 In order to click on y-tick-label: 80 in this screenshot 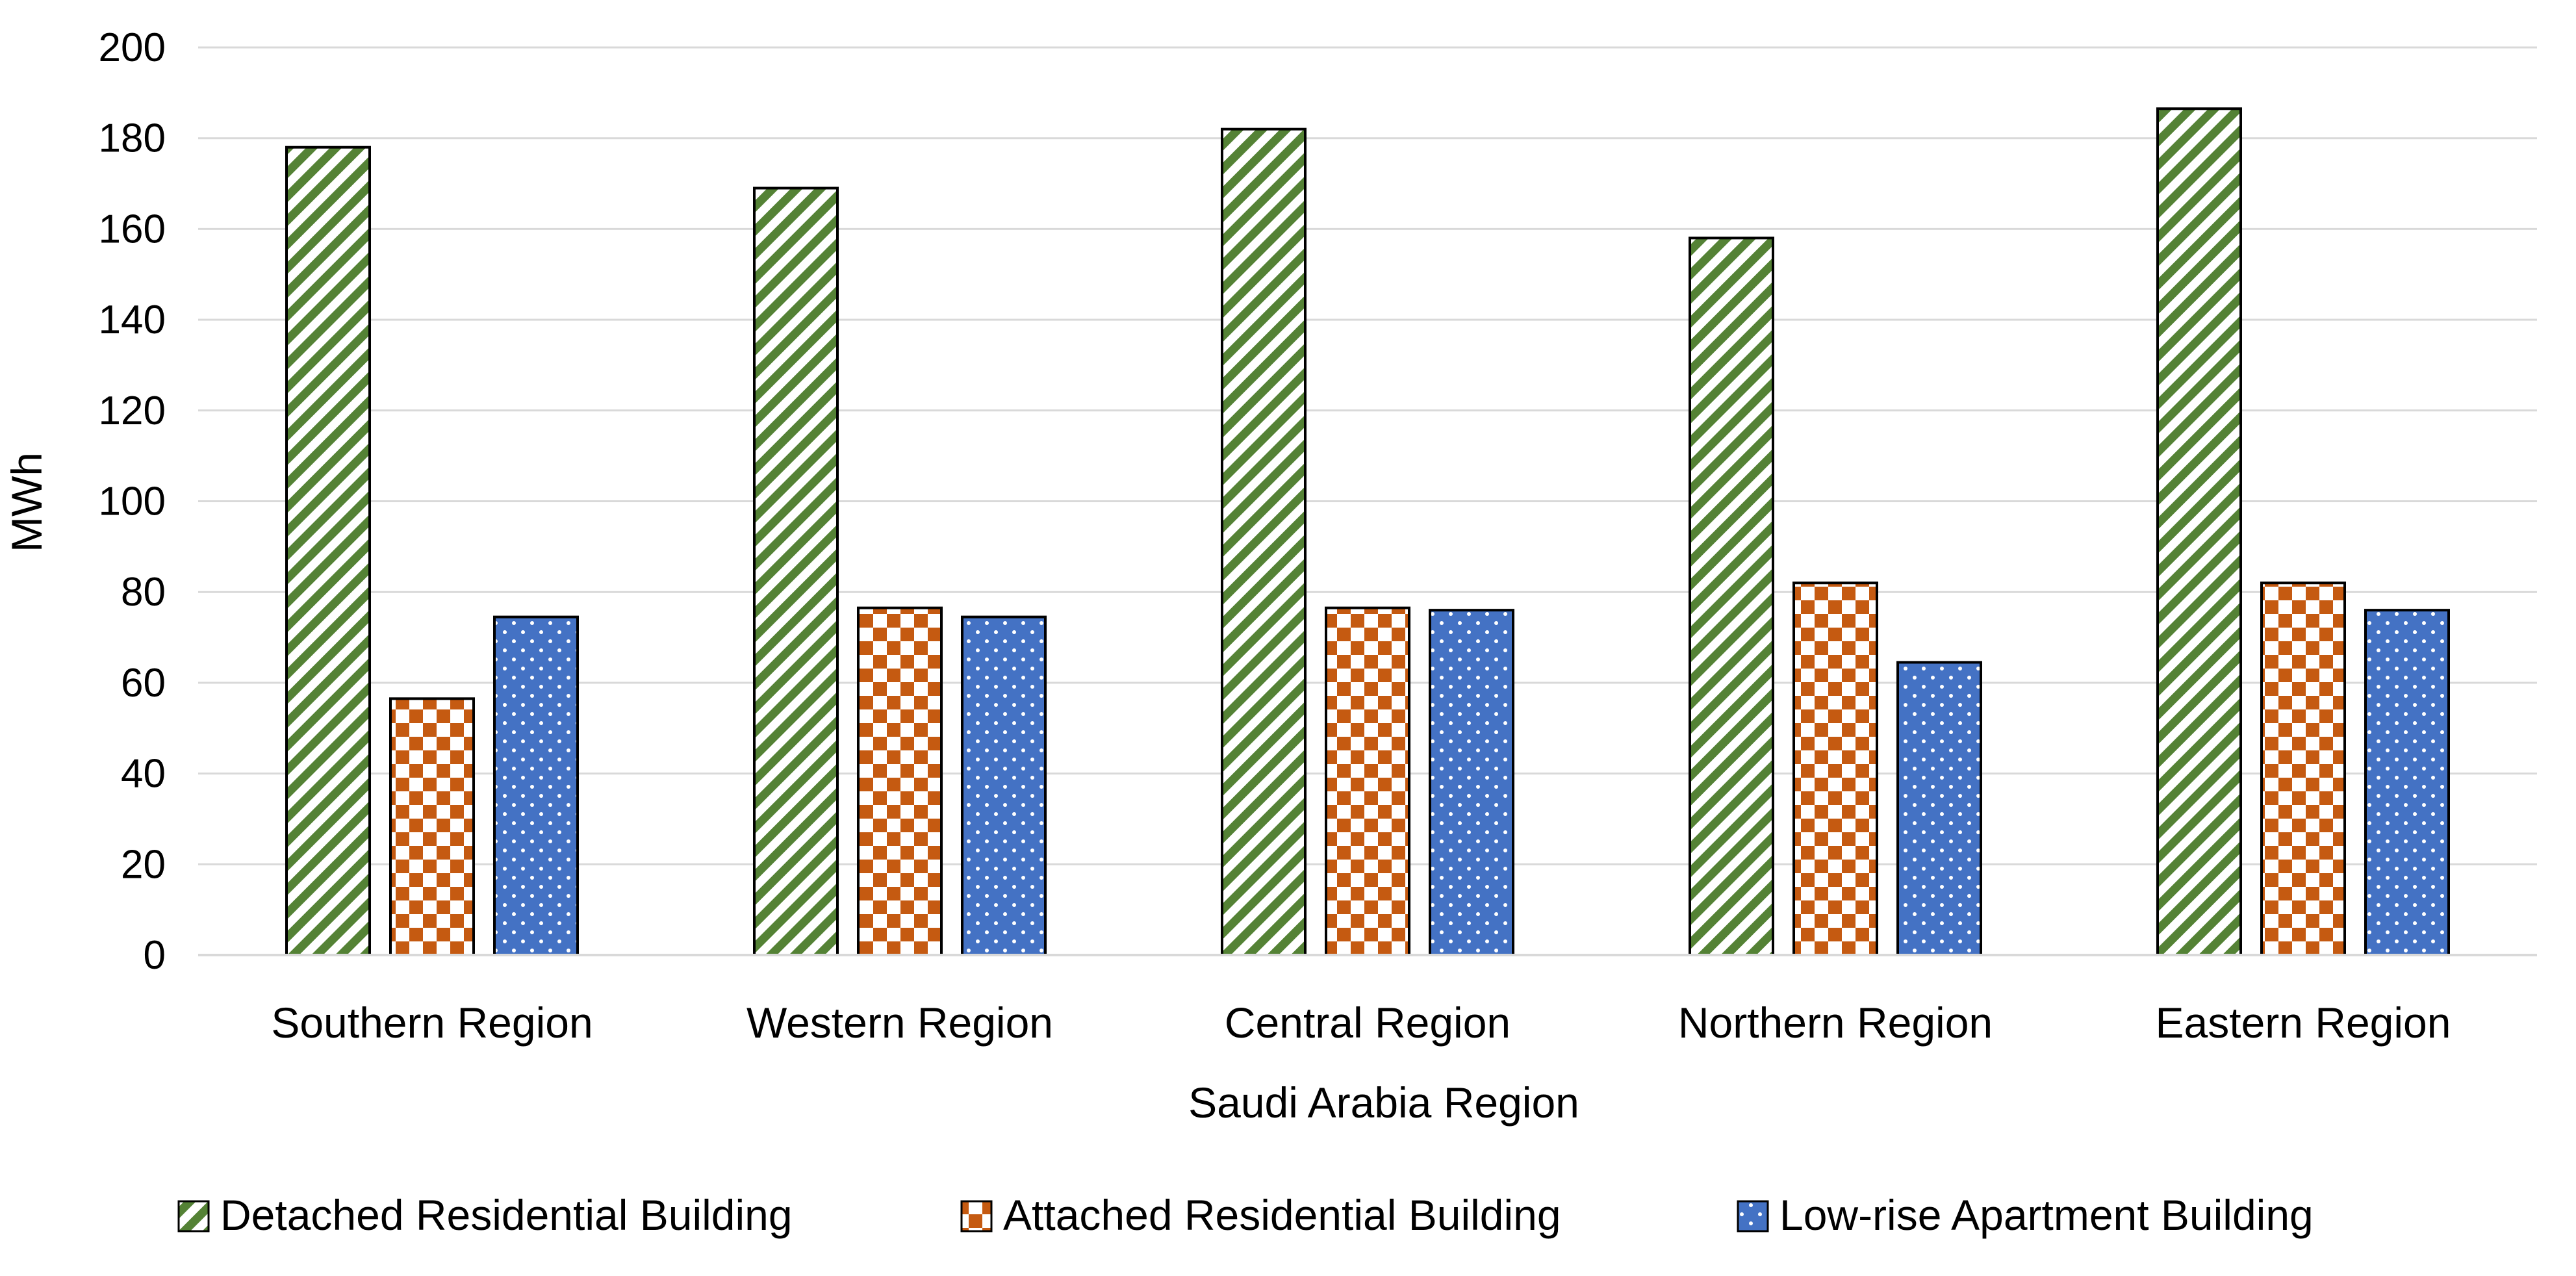, I will do `click(143, 592)`.